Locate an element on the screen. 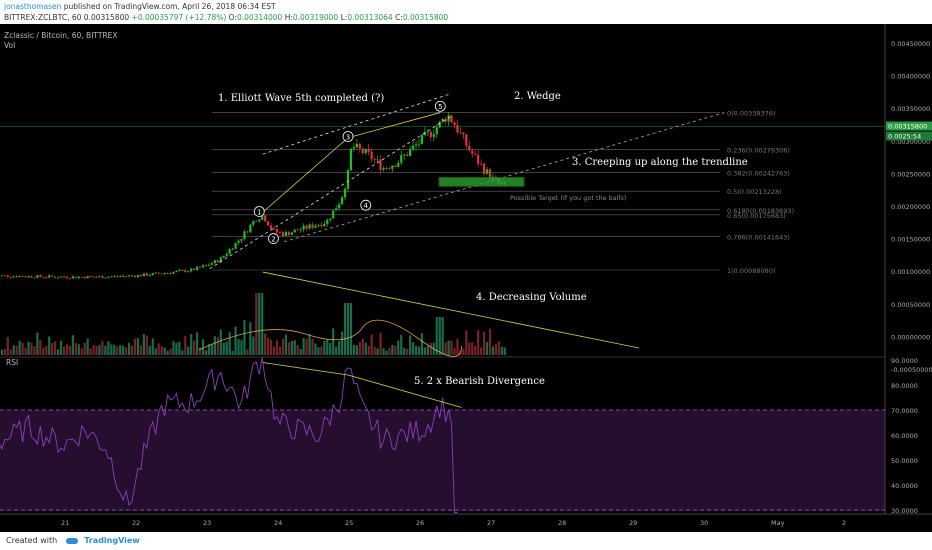 This screenshot has width=932, height=550. annotation-trendline: 3. Creeping up along the trendline is located at coordinates (660, 162).